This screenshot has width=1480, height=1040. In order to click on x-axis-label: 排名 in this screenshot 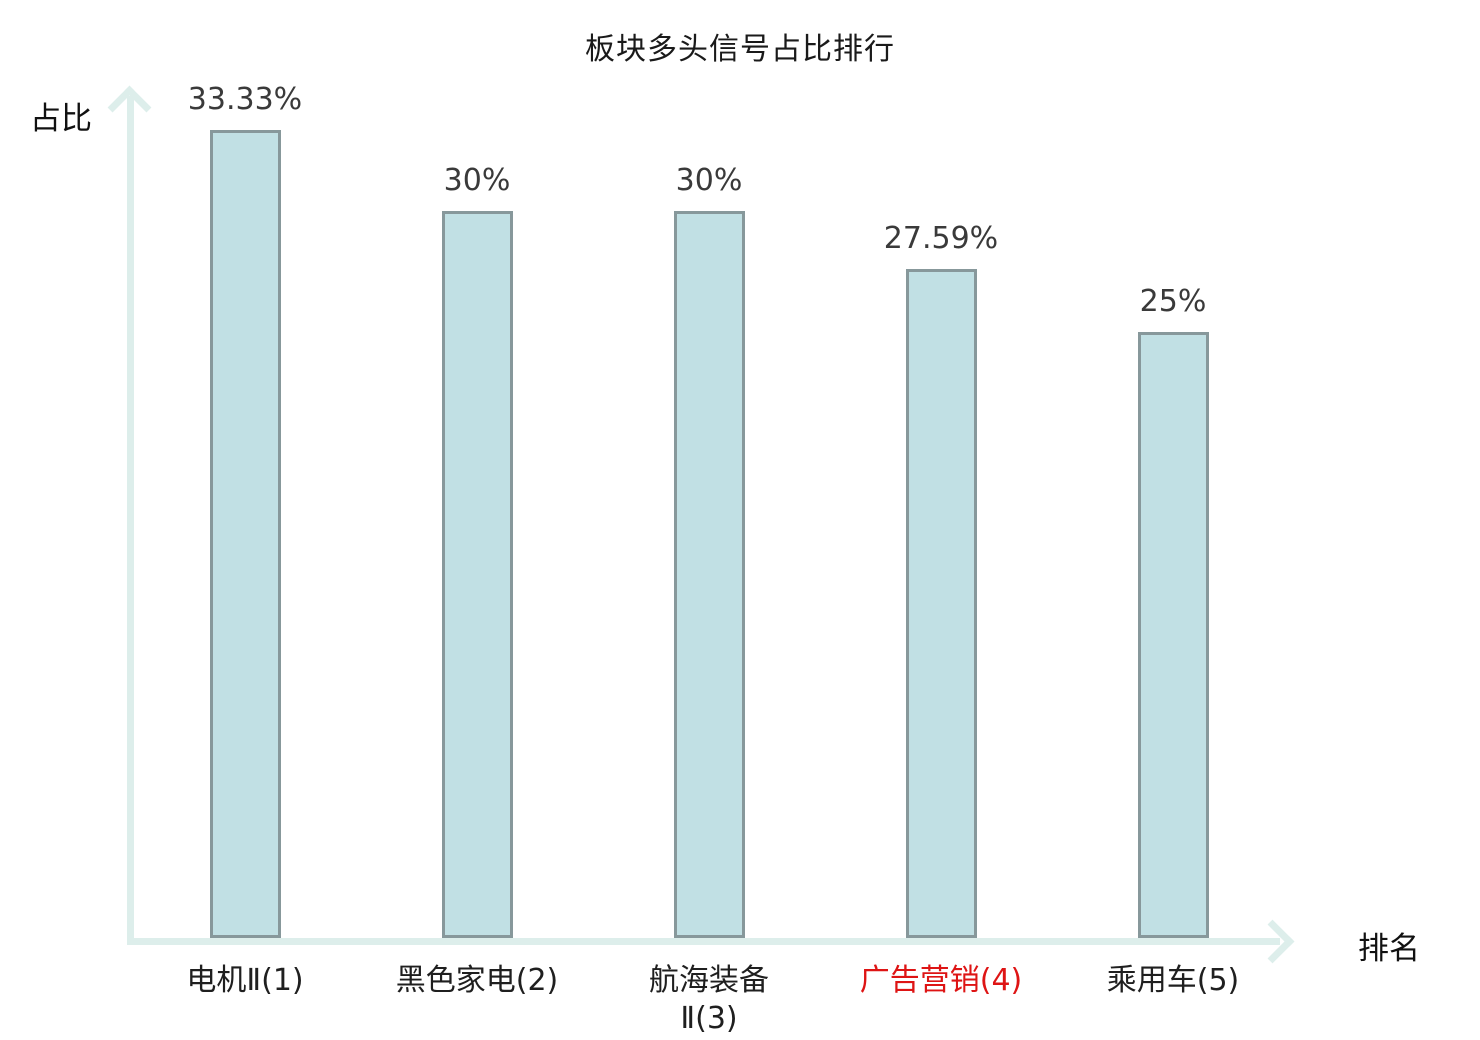, I will do `click(1389, 949)`.